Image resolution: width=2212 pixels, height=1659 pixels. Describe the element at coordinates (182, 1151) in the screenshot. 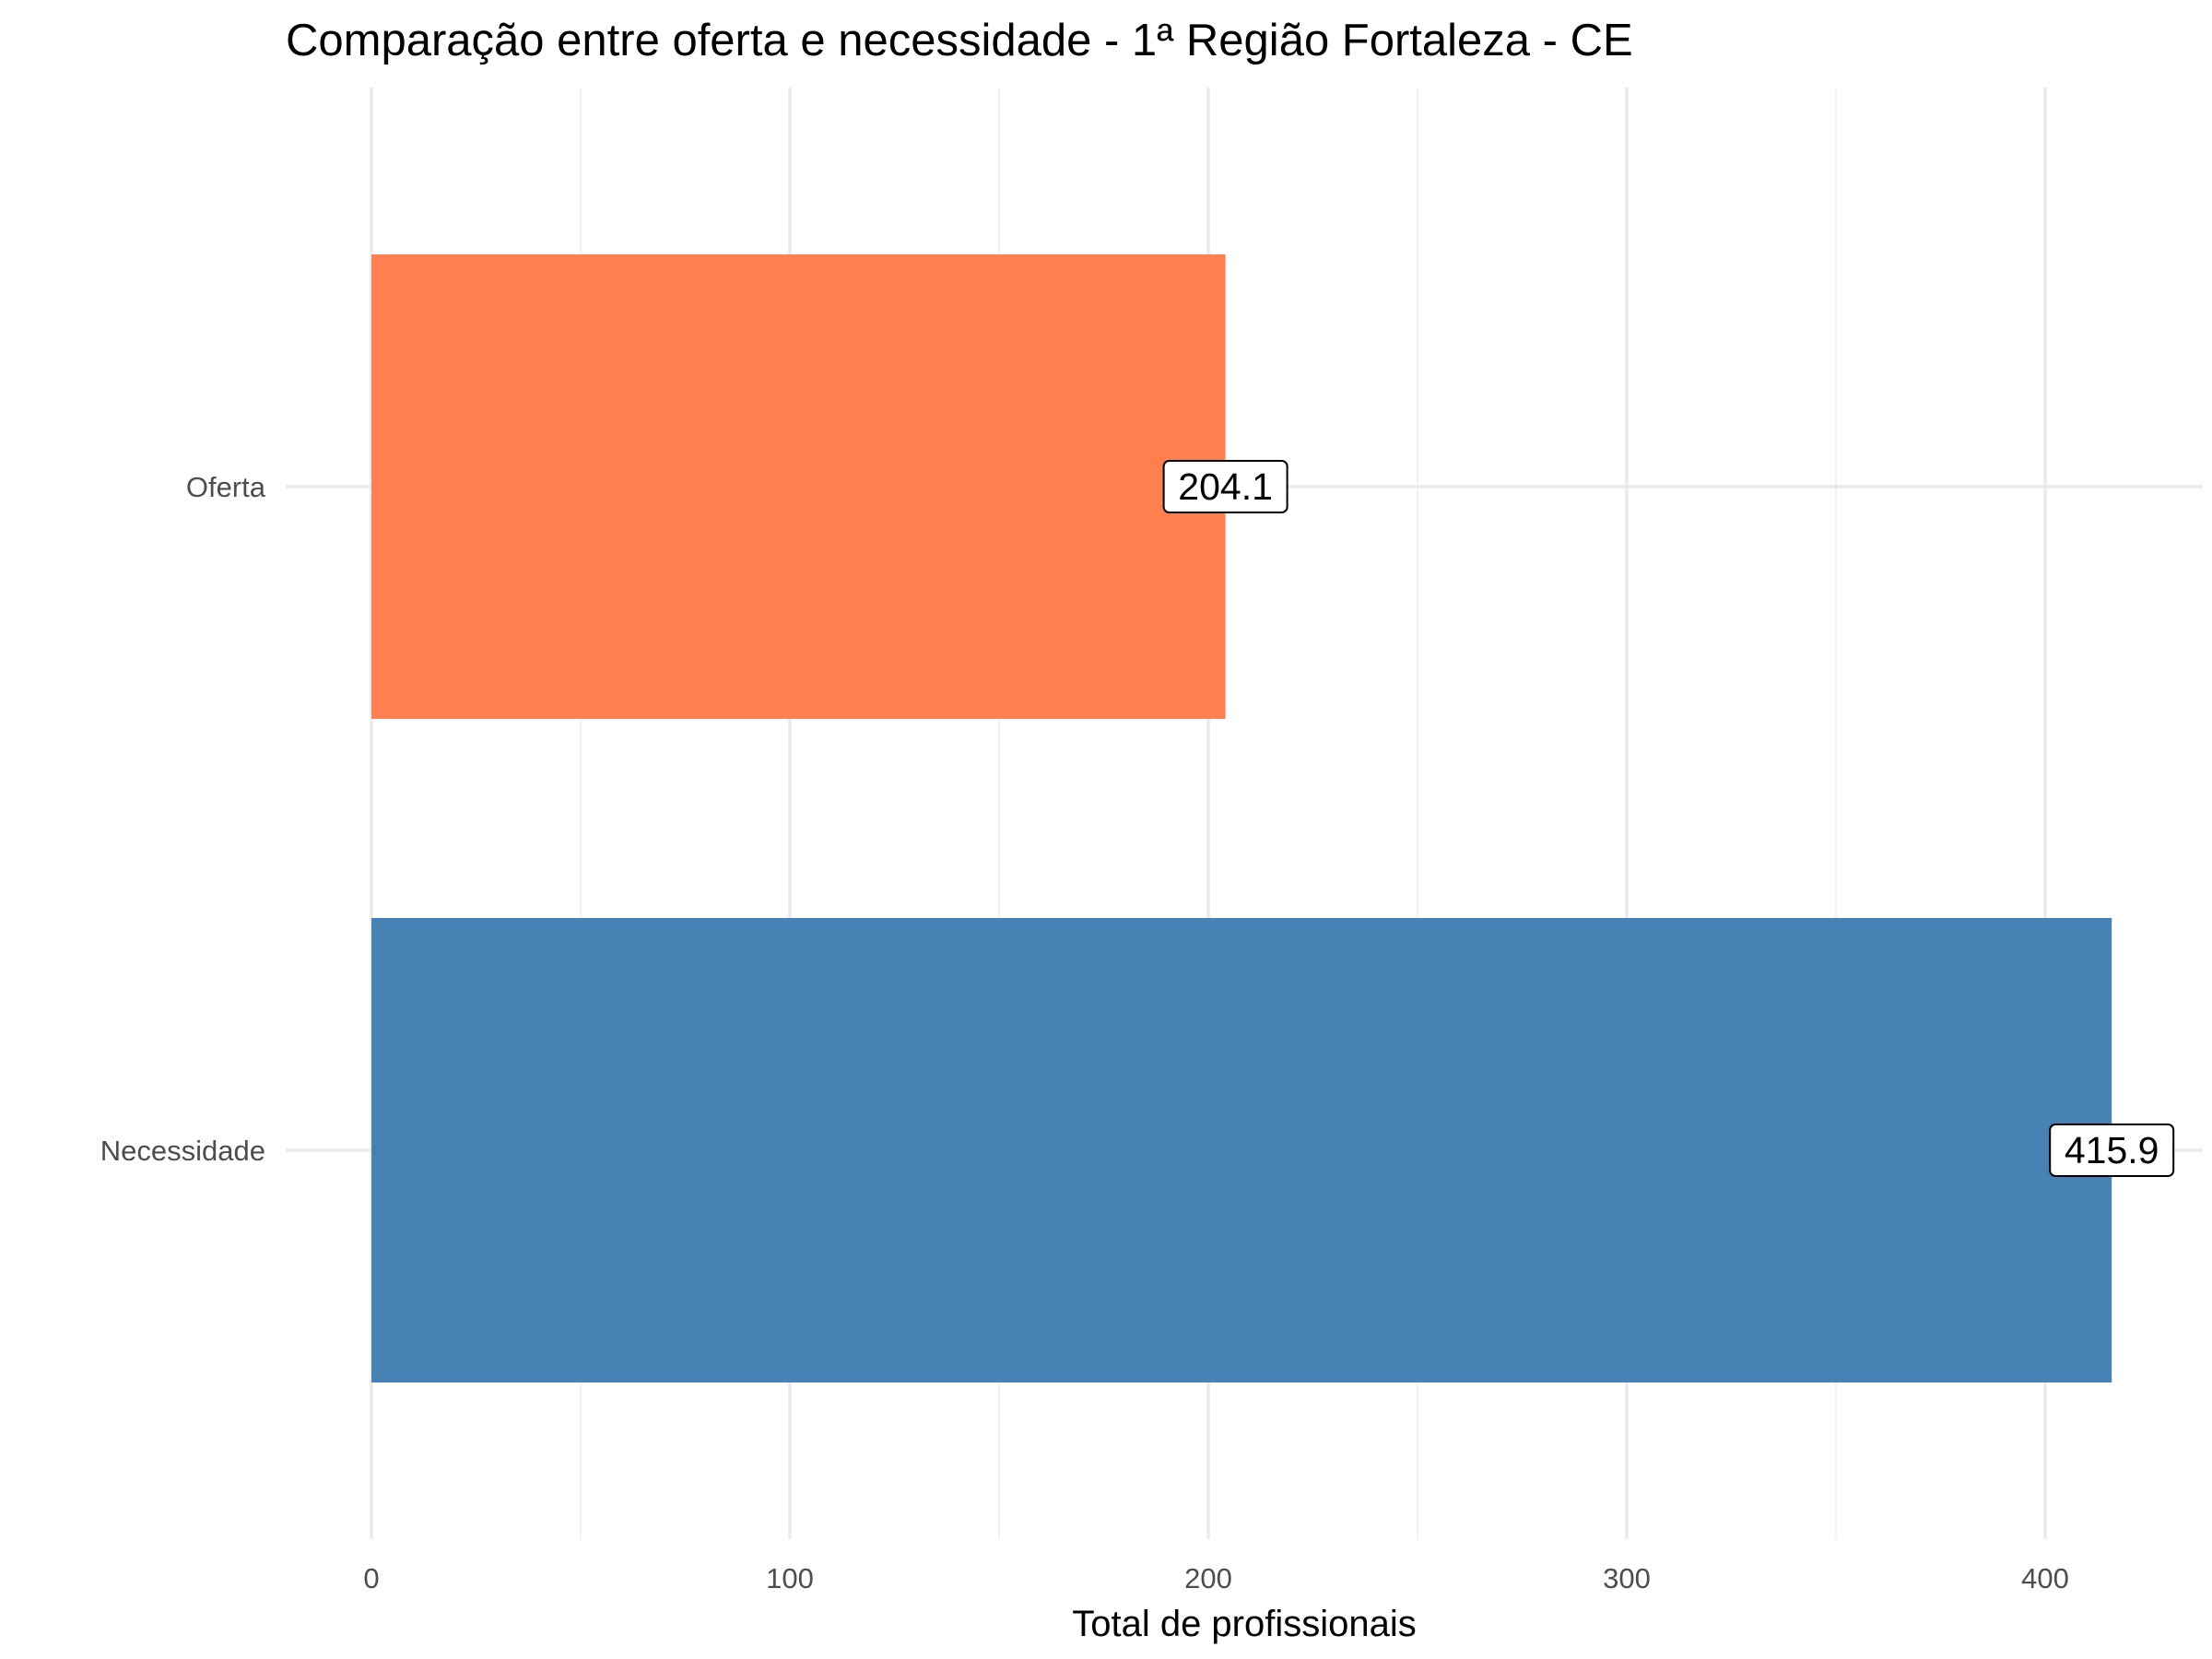

I see `y-tick-label: Necessidade` at that location.